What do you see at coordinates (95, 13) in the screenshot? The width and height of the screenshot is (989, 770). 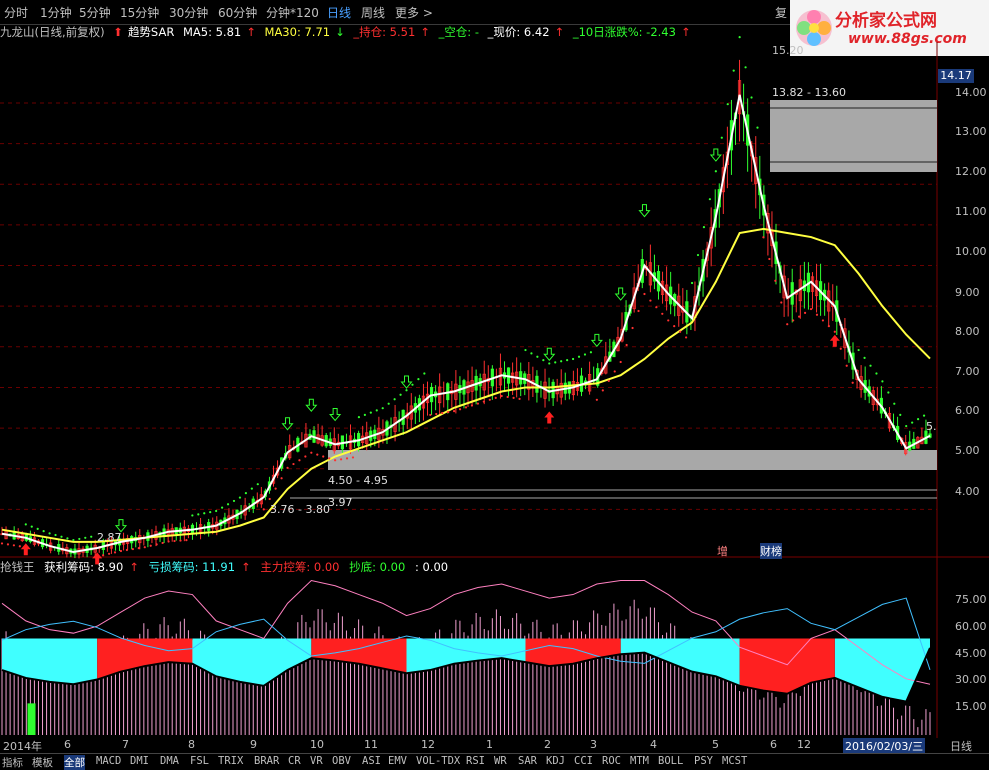 I see `tab-5min: 5分钟` at bounding box center [95, 13].